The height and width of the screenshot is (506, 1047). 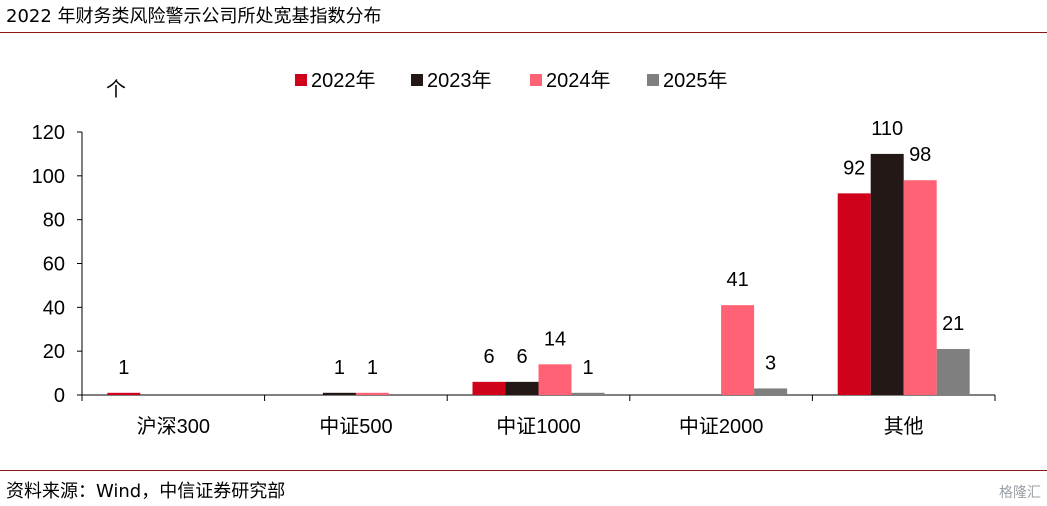 I want to click on x-tick-label: 沪深300, so click(x=173, y=426).